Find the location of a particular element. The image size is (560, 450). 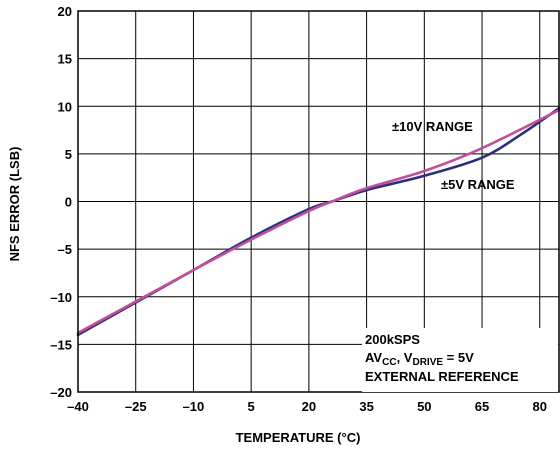

x-tick-label: 20 is located at coordinates (309, 406).